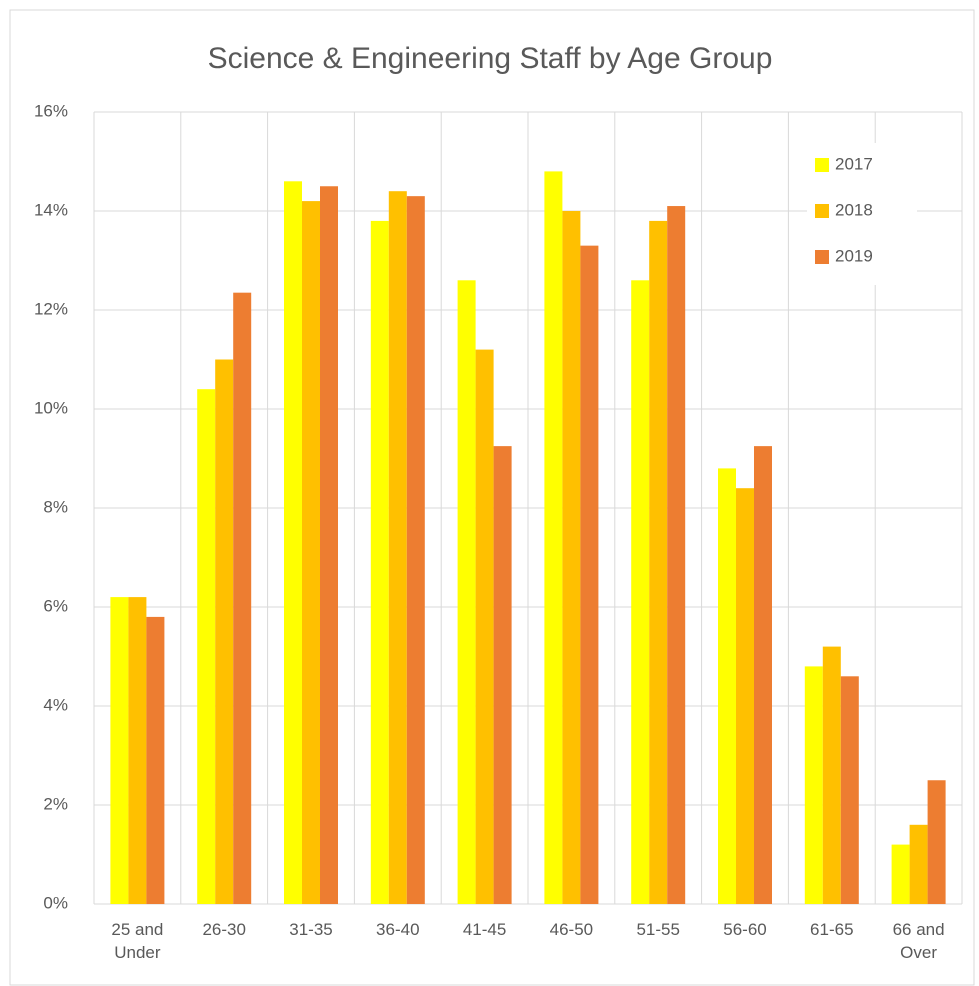  I want to click on x-tick-label: 31-35, so click(311, 929).